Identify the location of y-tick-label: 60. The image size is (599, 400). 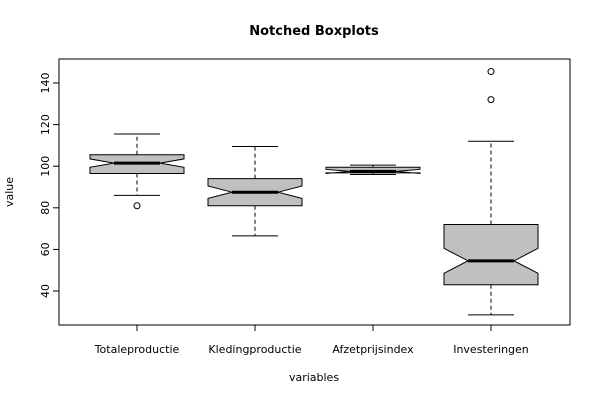
(45, 249).